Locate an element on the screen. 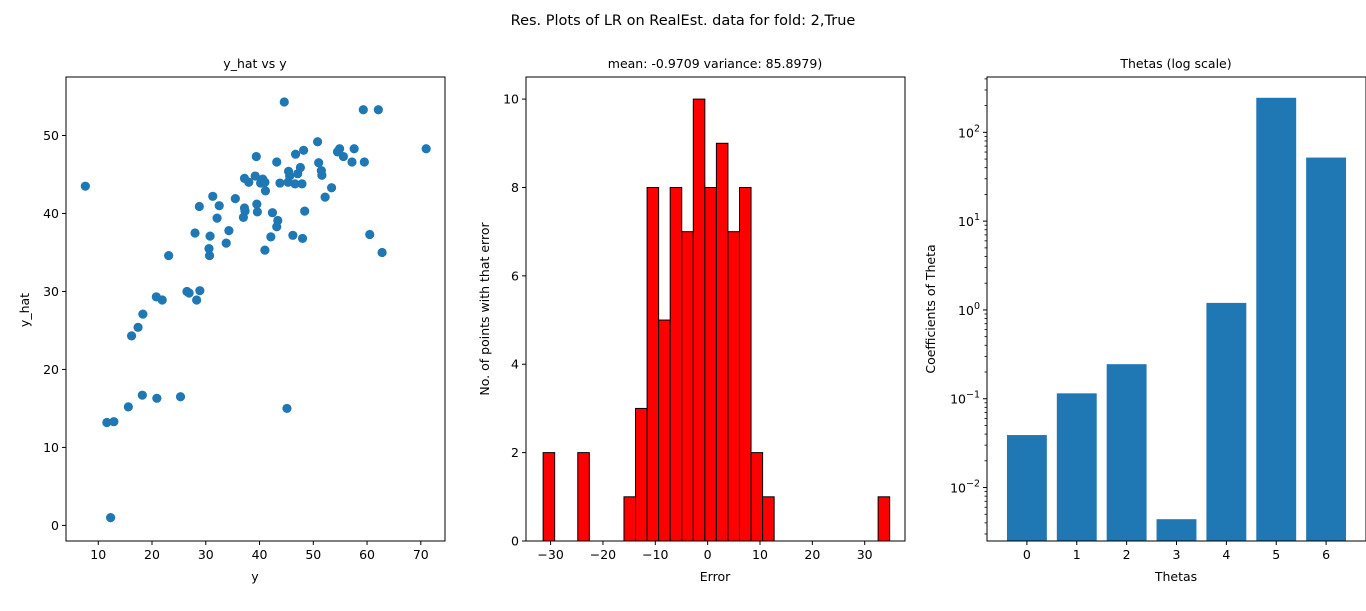 The height and width of the screenshot is (611, 1366). error-histogram-title: mean: -0.9709 variance: 85.8979) is located at coordinates (715, 63).